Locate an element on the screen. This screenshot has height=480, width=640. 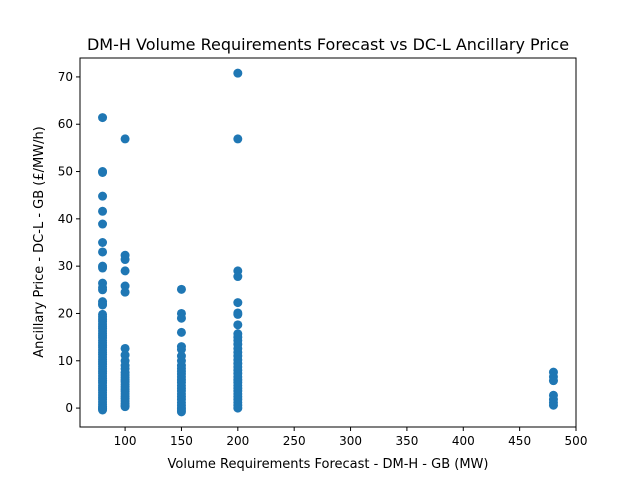
x-tick-label: 400 is located at coordinates (463, 441).